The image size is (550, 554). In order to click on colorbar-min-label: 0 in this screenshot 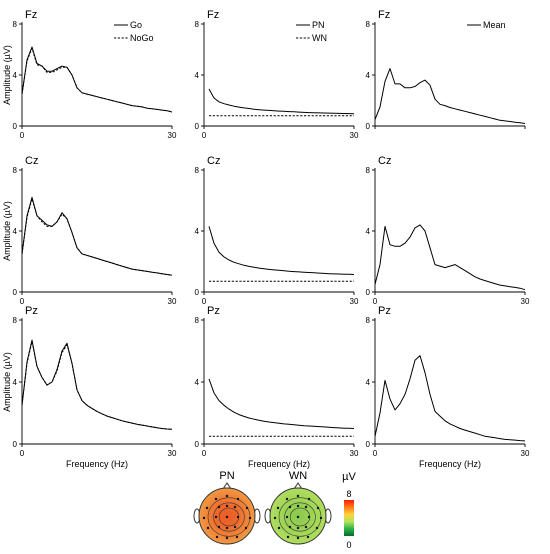, I will do `click(348, 545)`.